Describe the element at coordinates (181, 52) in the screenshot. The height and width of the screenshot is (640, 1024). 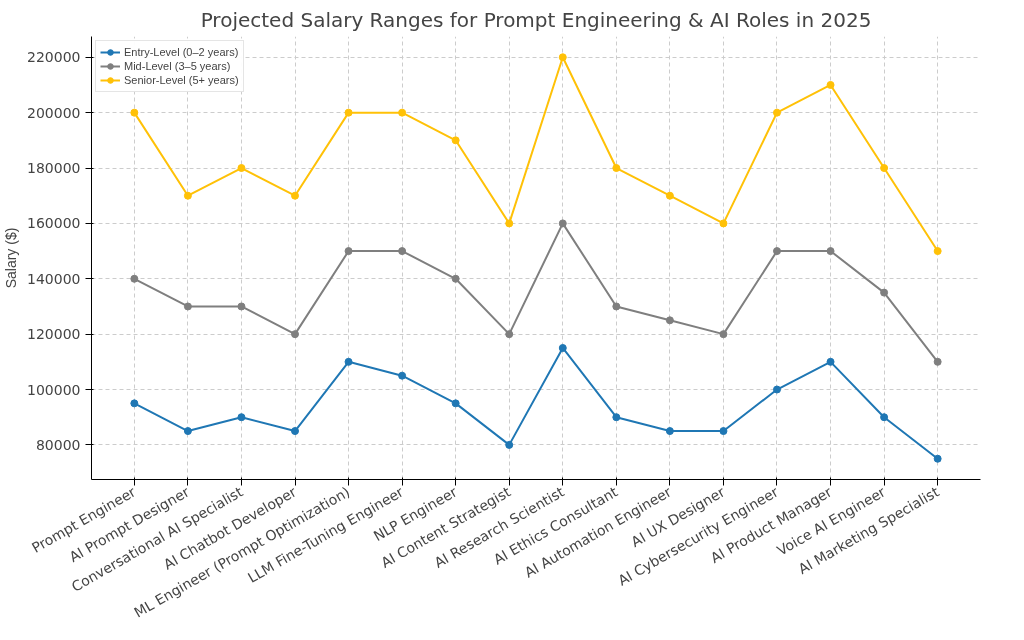
I see `legend-label: Entry-Level (0–2 years)` at that location.